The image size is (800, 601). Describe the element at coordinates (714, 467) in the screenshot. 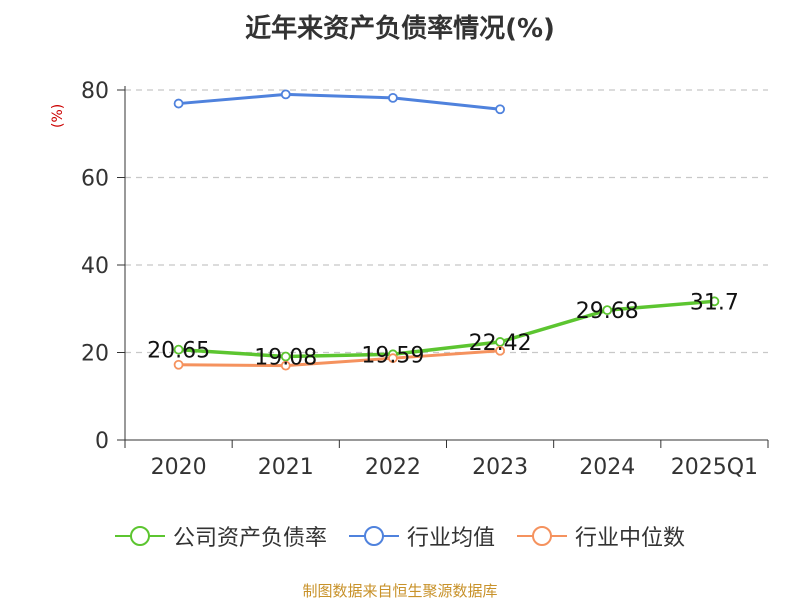

I see `x-tick-label: 2025Q1` at that location.